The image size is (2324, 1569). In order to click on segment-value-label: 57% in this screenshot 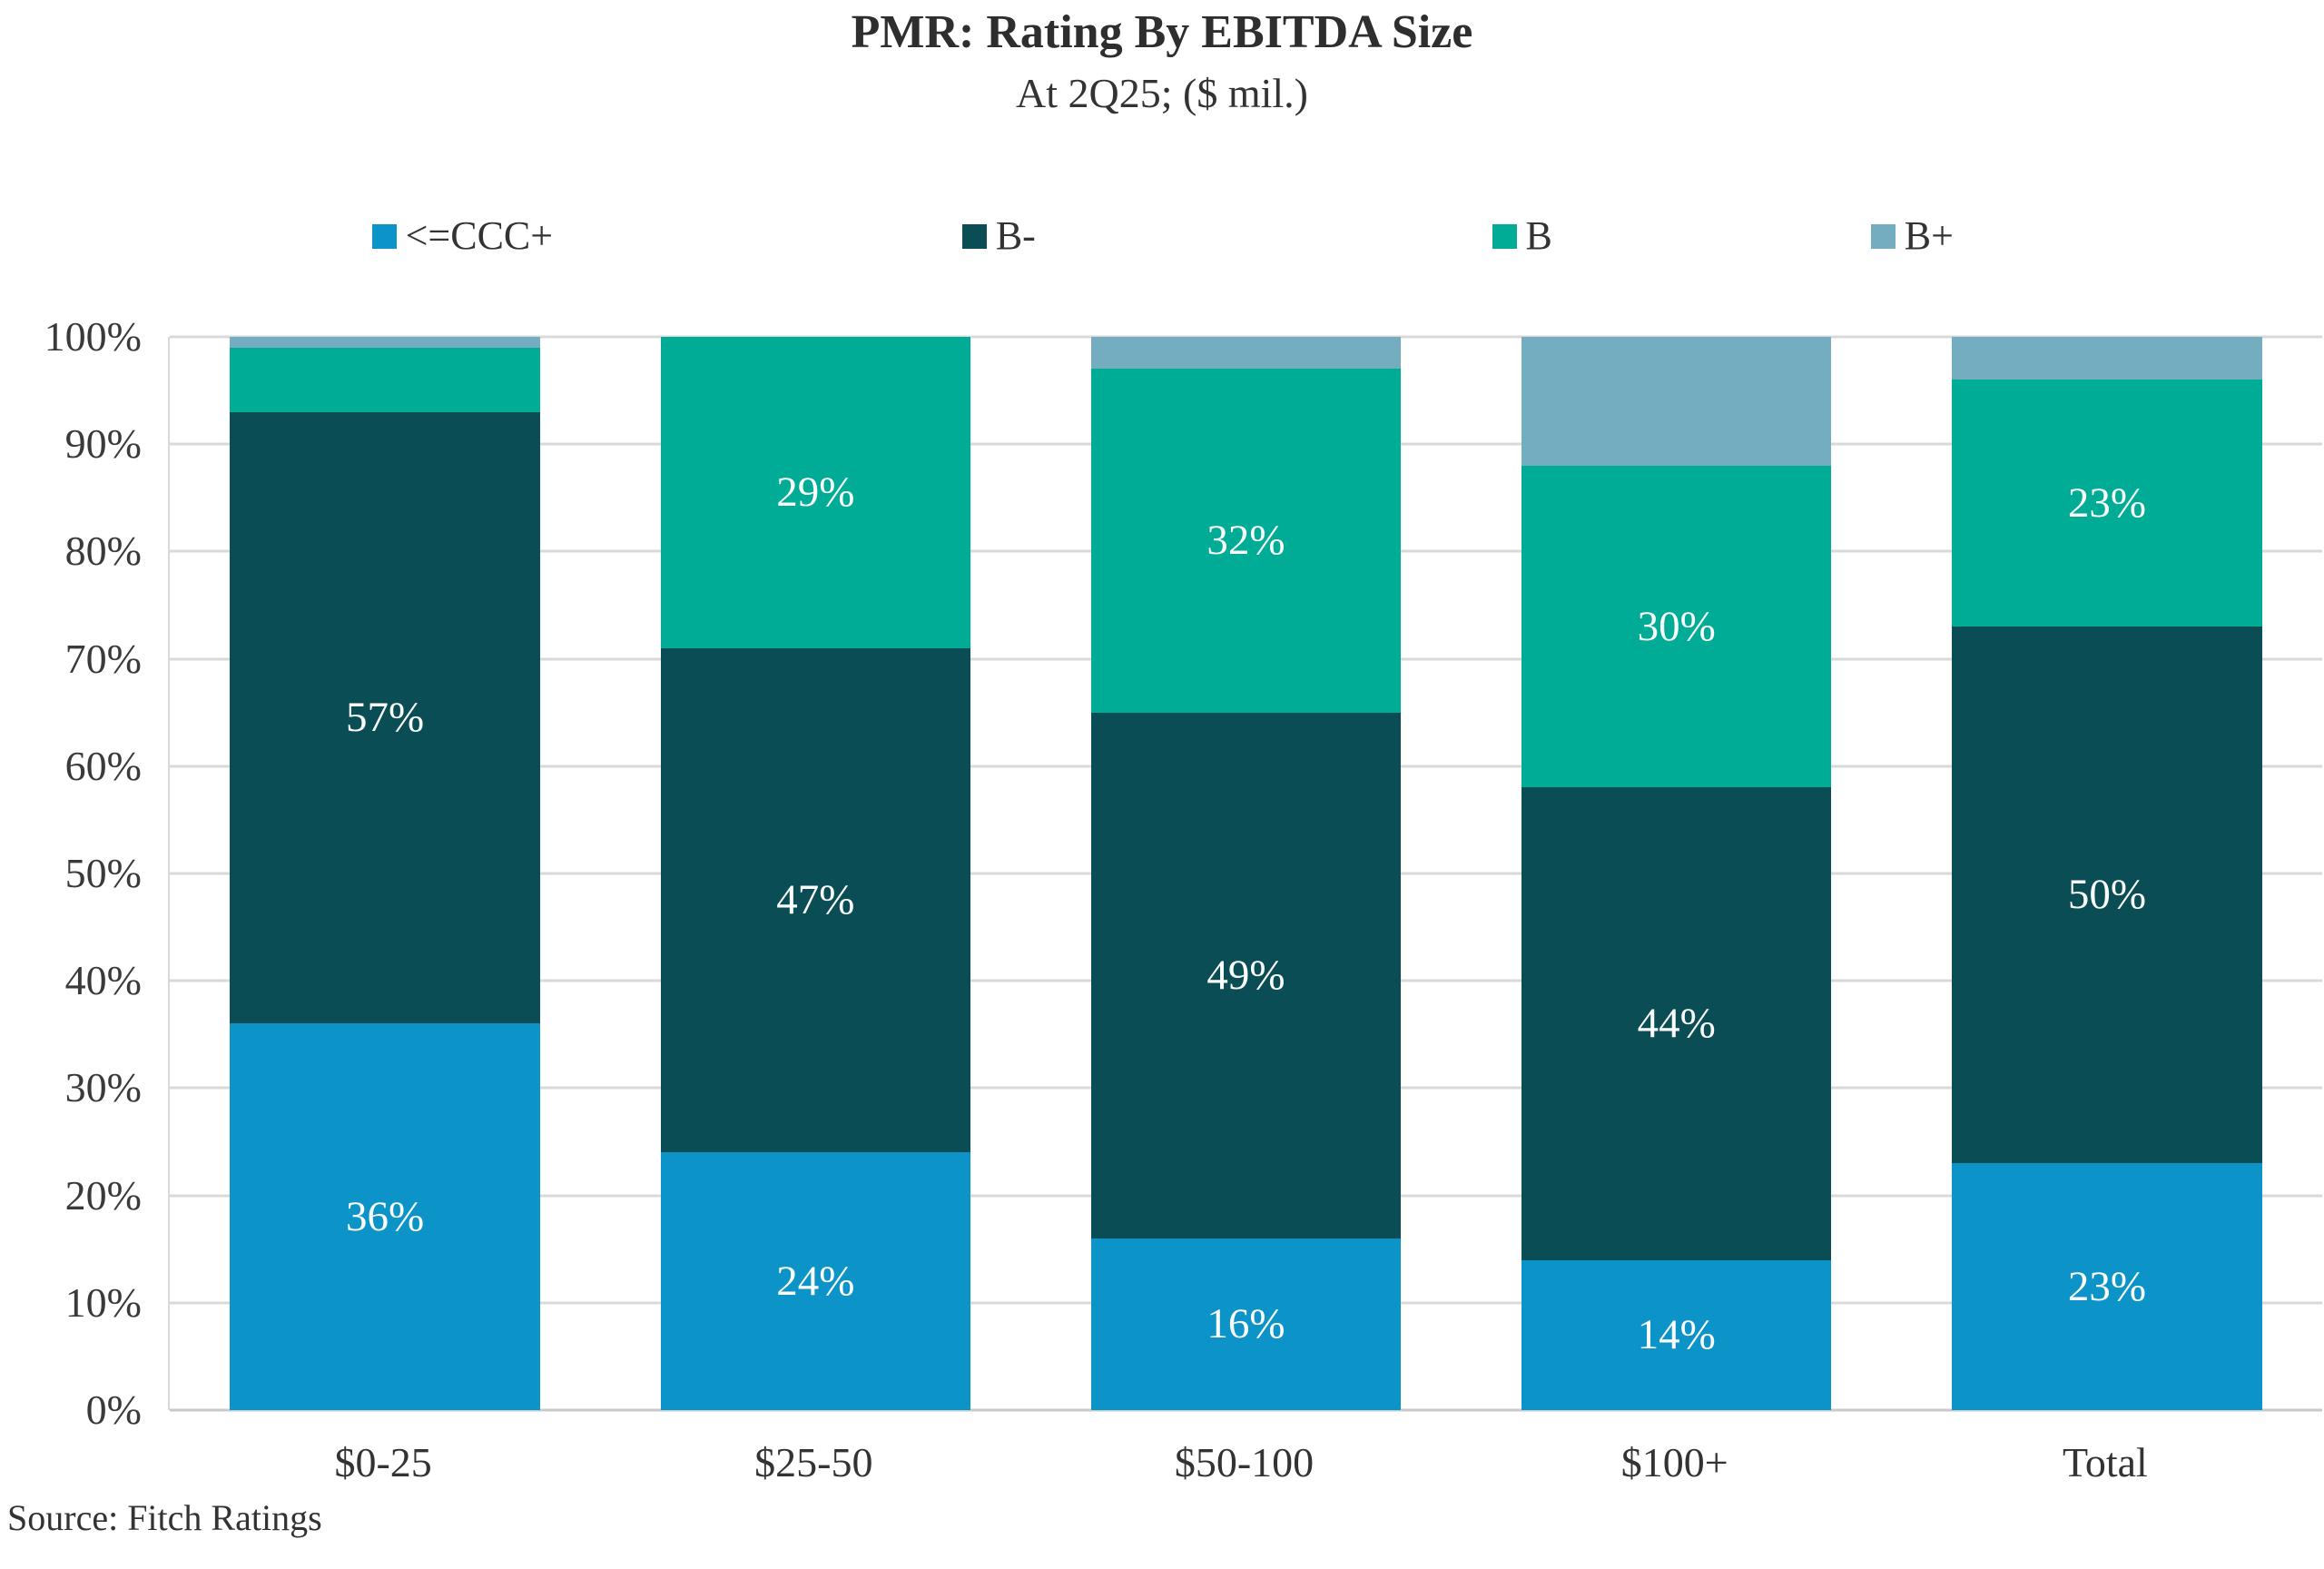, I will do `click(385, 718)`.